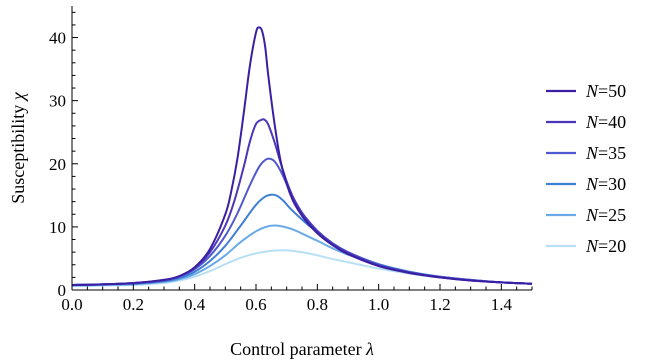 The width and height of the screenshot is (648, 364). Describe the element at coordinates (18, 96) in the screenshot. I see `y-axis-label-symbol: χ` at that location.